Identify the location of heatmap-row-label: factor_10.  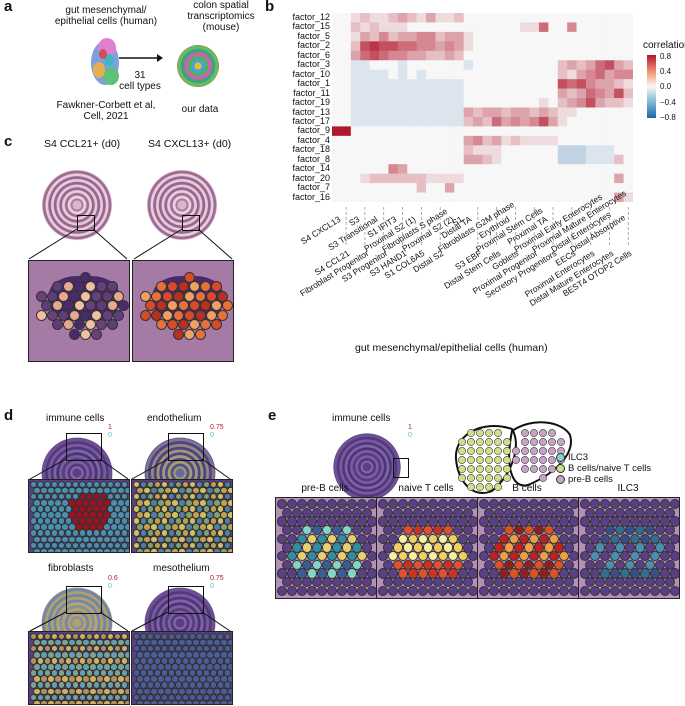
(311, 73).